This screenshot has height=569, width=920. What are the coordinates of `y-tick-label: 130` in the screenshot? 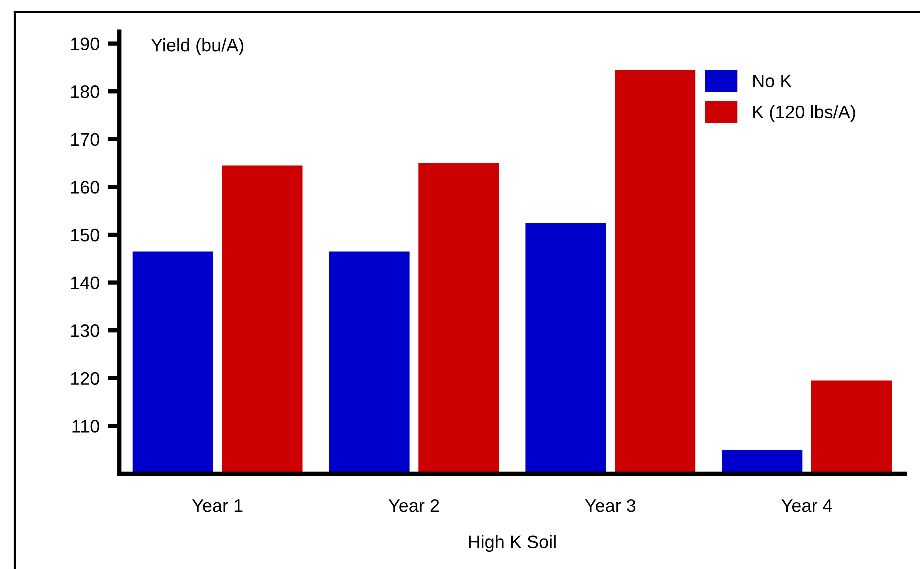 It's located at (85, 331).